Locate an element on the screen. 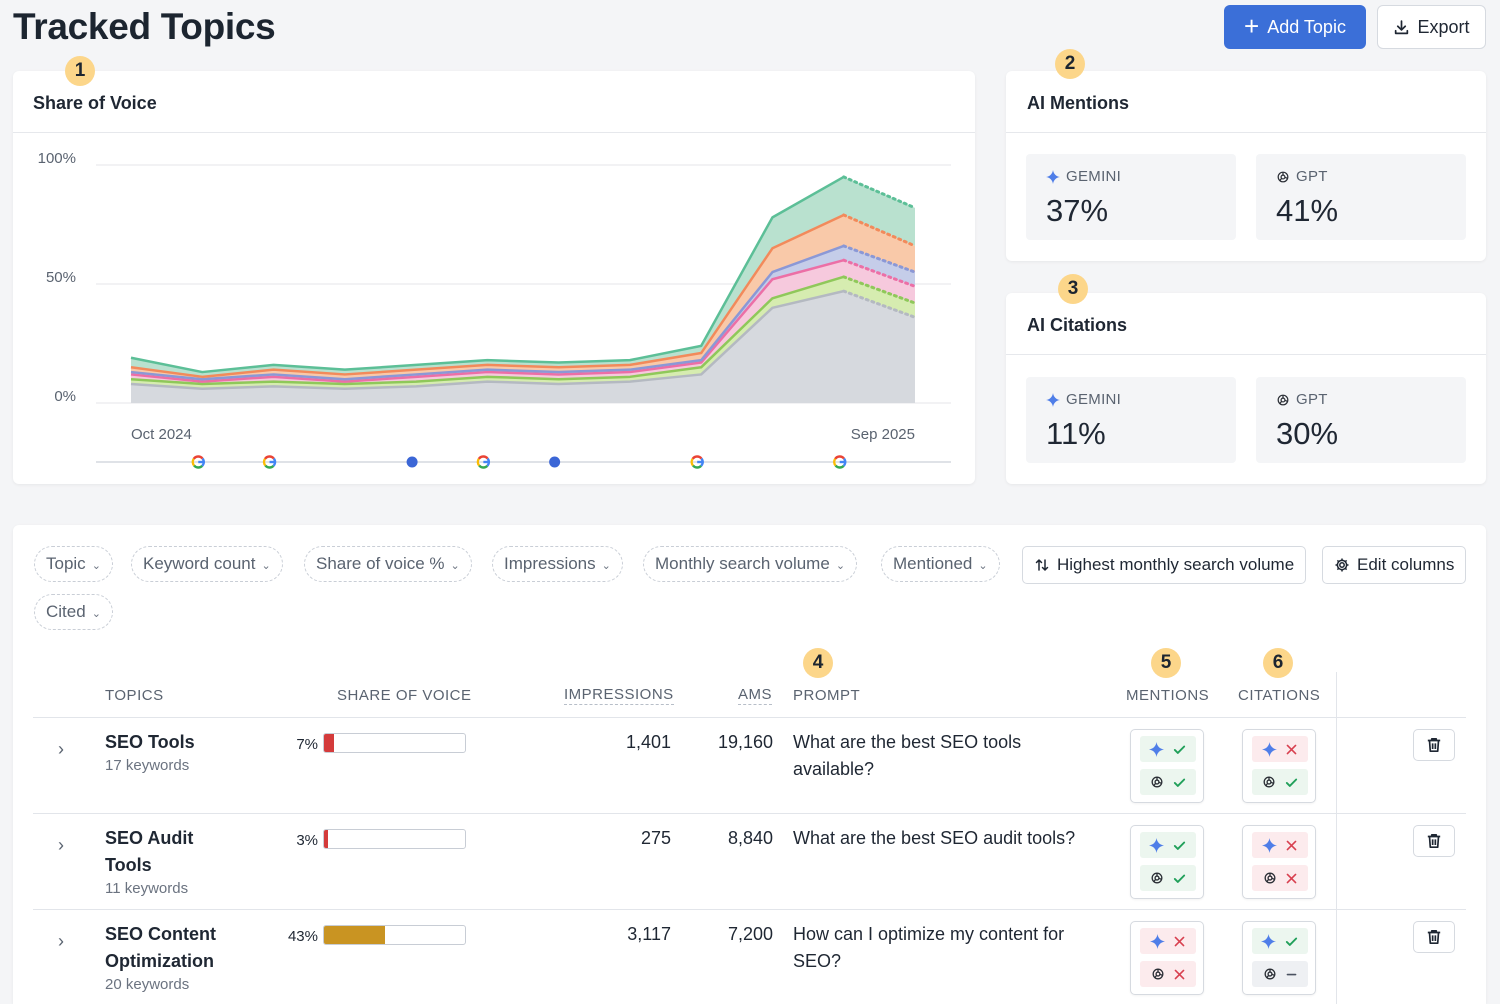 This screenshot has height=1004, width=1500. add-topic-button: + Add Topic is located at coordinates (1295, 27).